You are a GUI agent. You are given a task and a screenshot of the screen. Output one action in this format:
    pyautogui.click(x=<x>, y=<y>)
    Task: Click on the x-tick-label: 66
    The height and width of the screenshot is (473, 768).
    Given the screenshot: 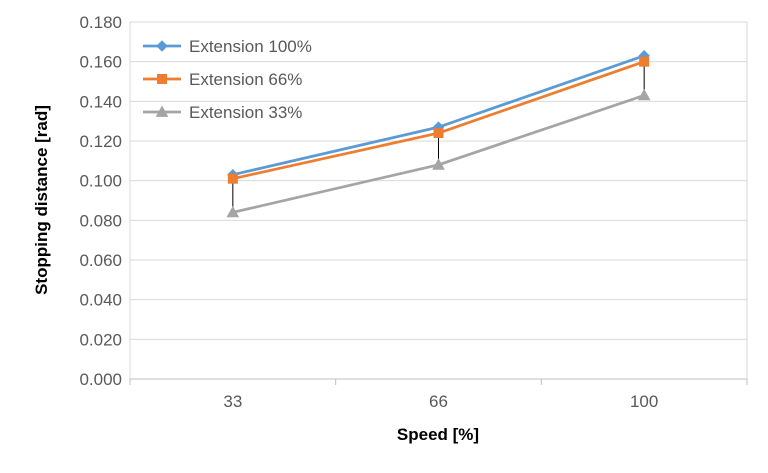 What is the action you would take?
    pyautogui.click(x=438, y=401)
    